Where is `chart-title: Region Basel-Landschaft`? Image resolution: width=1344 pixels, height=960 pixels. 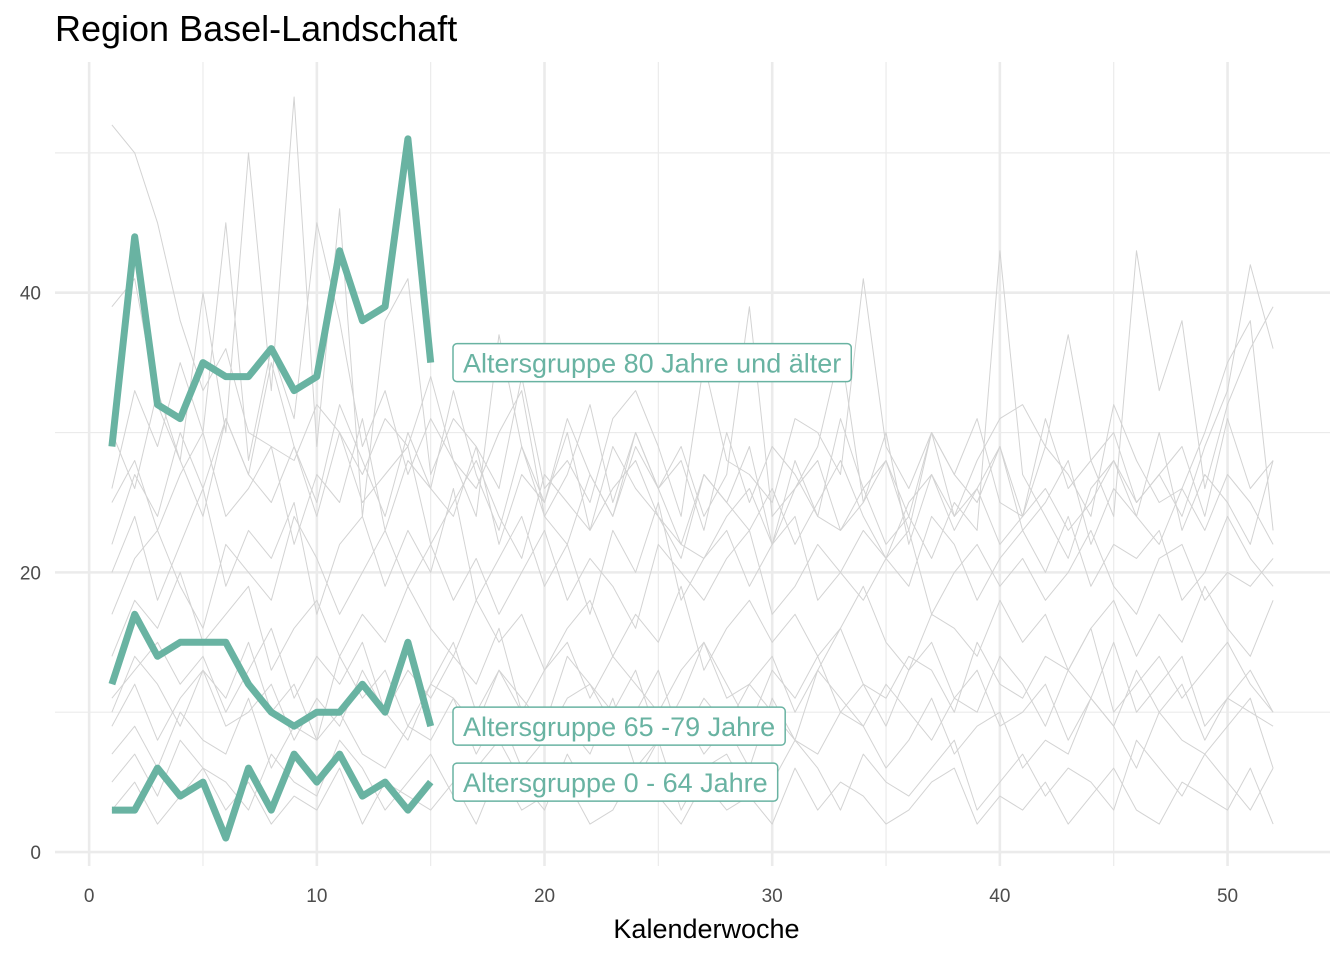
chart-title: Region Basel-Landschaft is located at coordinates (256, 28).